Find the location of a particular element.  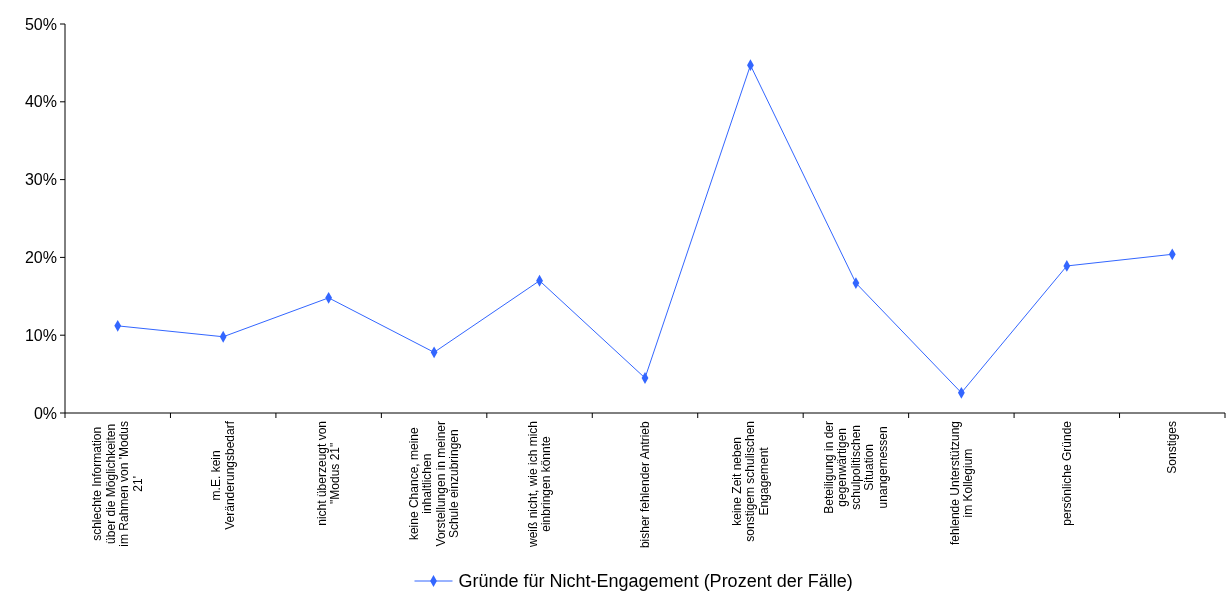

x-tick-label: fehlende Unterstützung im Kollegium is located at coordinates (961, 483).